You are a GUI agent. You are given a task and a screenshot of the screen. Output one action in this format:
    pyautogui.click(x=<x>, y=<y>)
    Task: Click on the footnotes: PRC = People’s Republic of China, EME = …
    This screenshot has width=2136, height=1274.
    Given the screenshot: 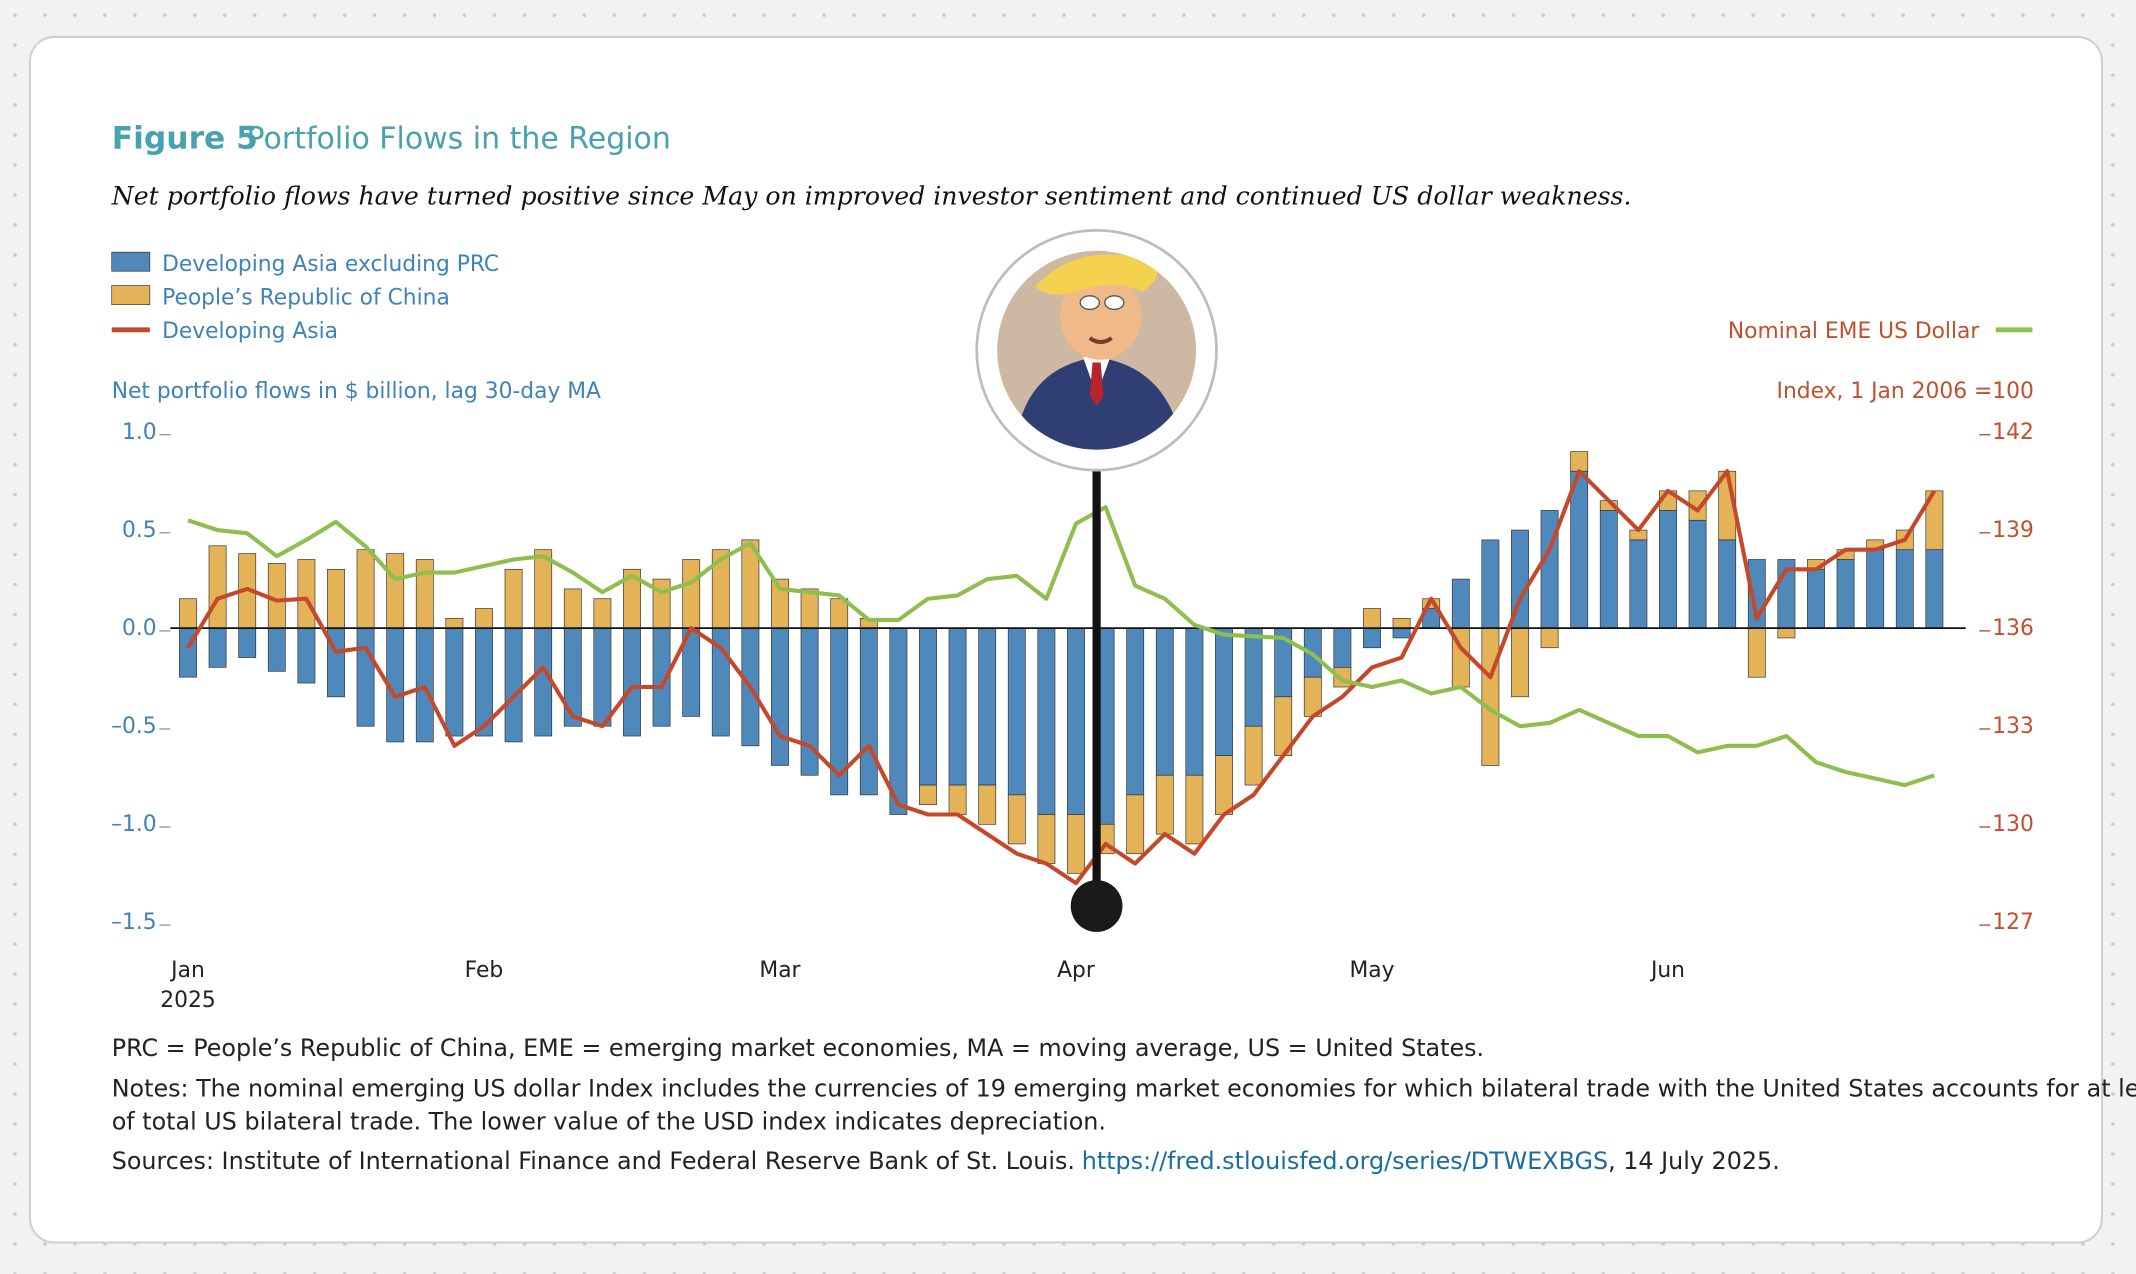 What is the action you would take?
    pyautogui.click(x=1124, y=1104)
    